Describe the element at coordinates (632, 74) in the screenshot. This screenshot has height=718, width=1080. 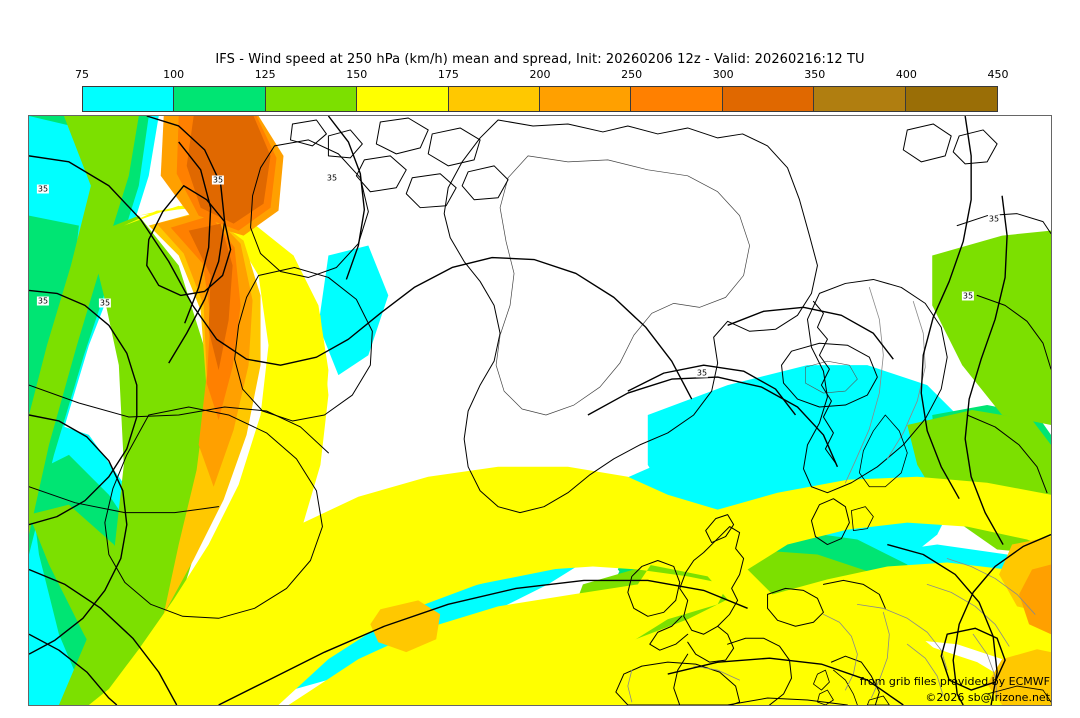
I see `colorbar-tick-250: 250` at that location.